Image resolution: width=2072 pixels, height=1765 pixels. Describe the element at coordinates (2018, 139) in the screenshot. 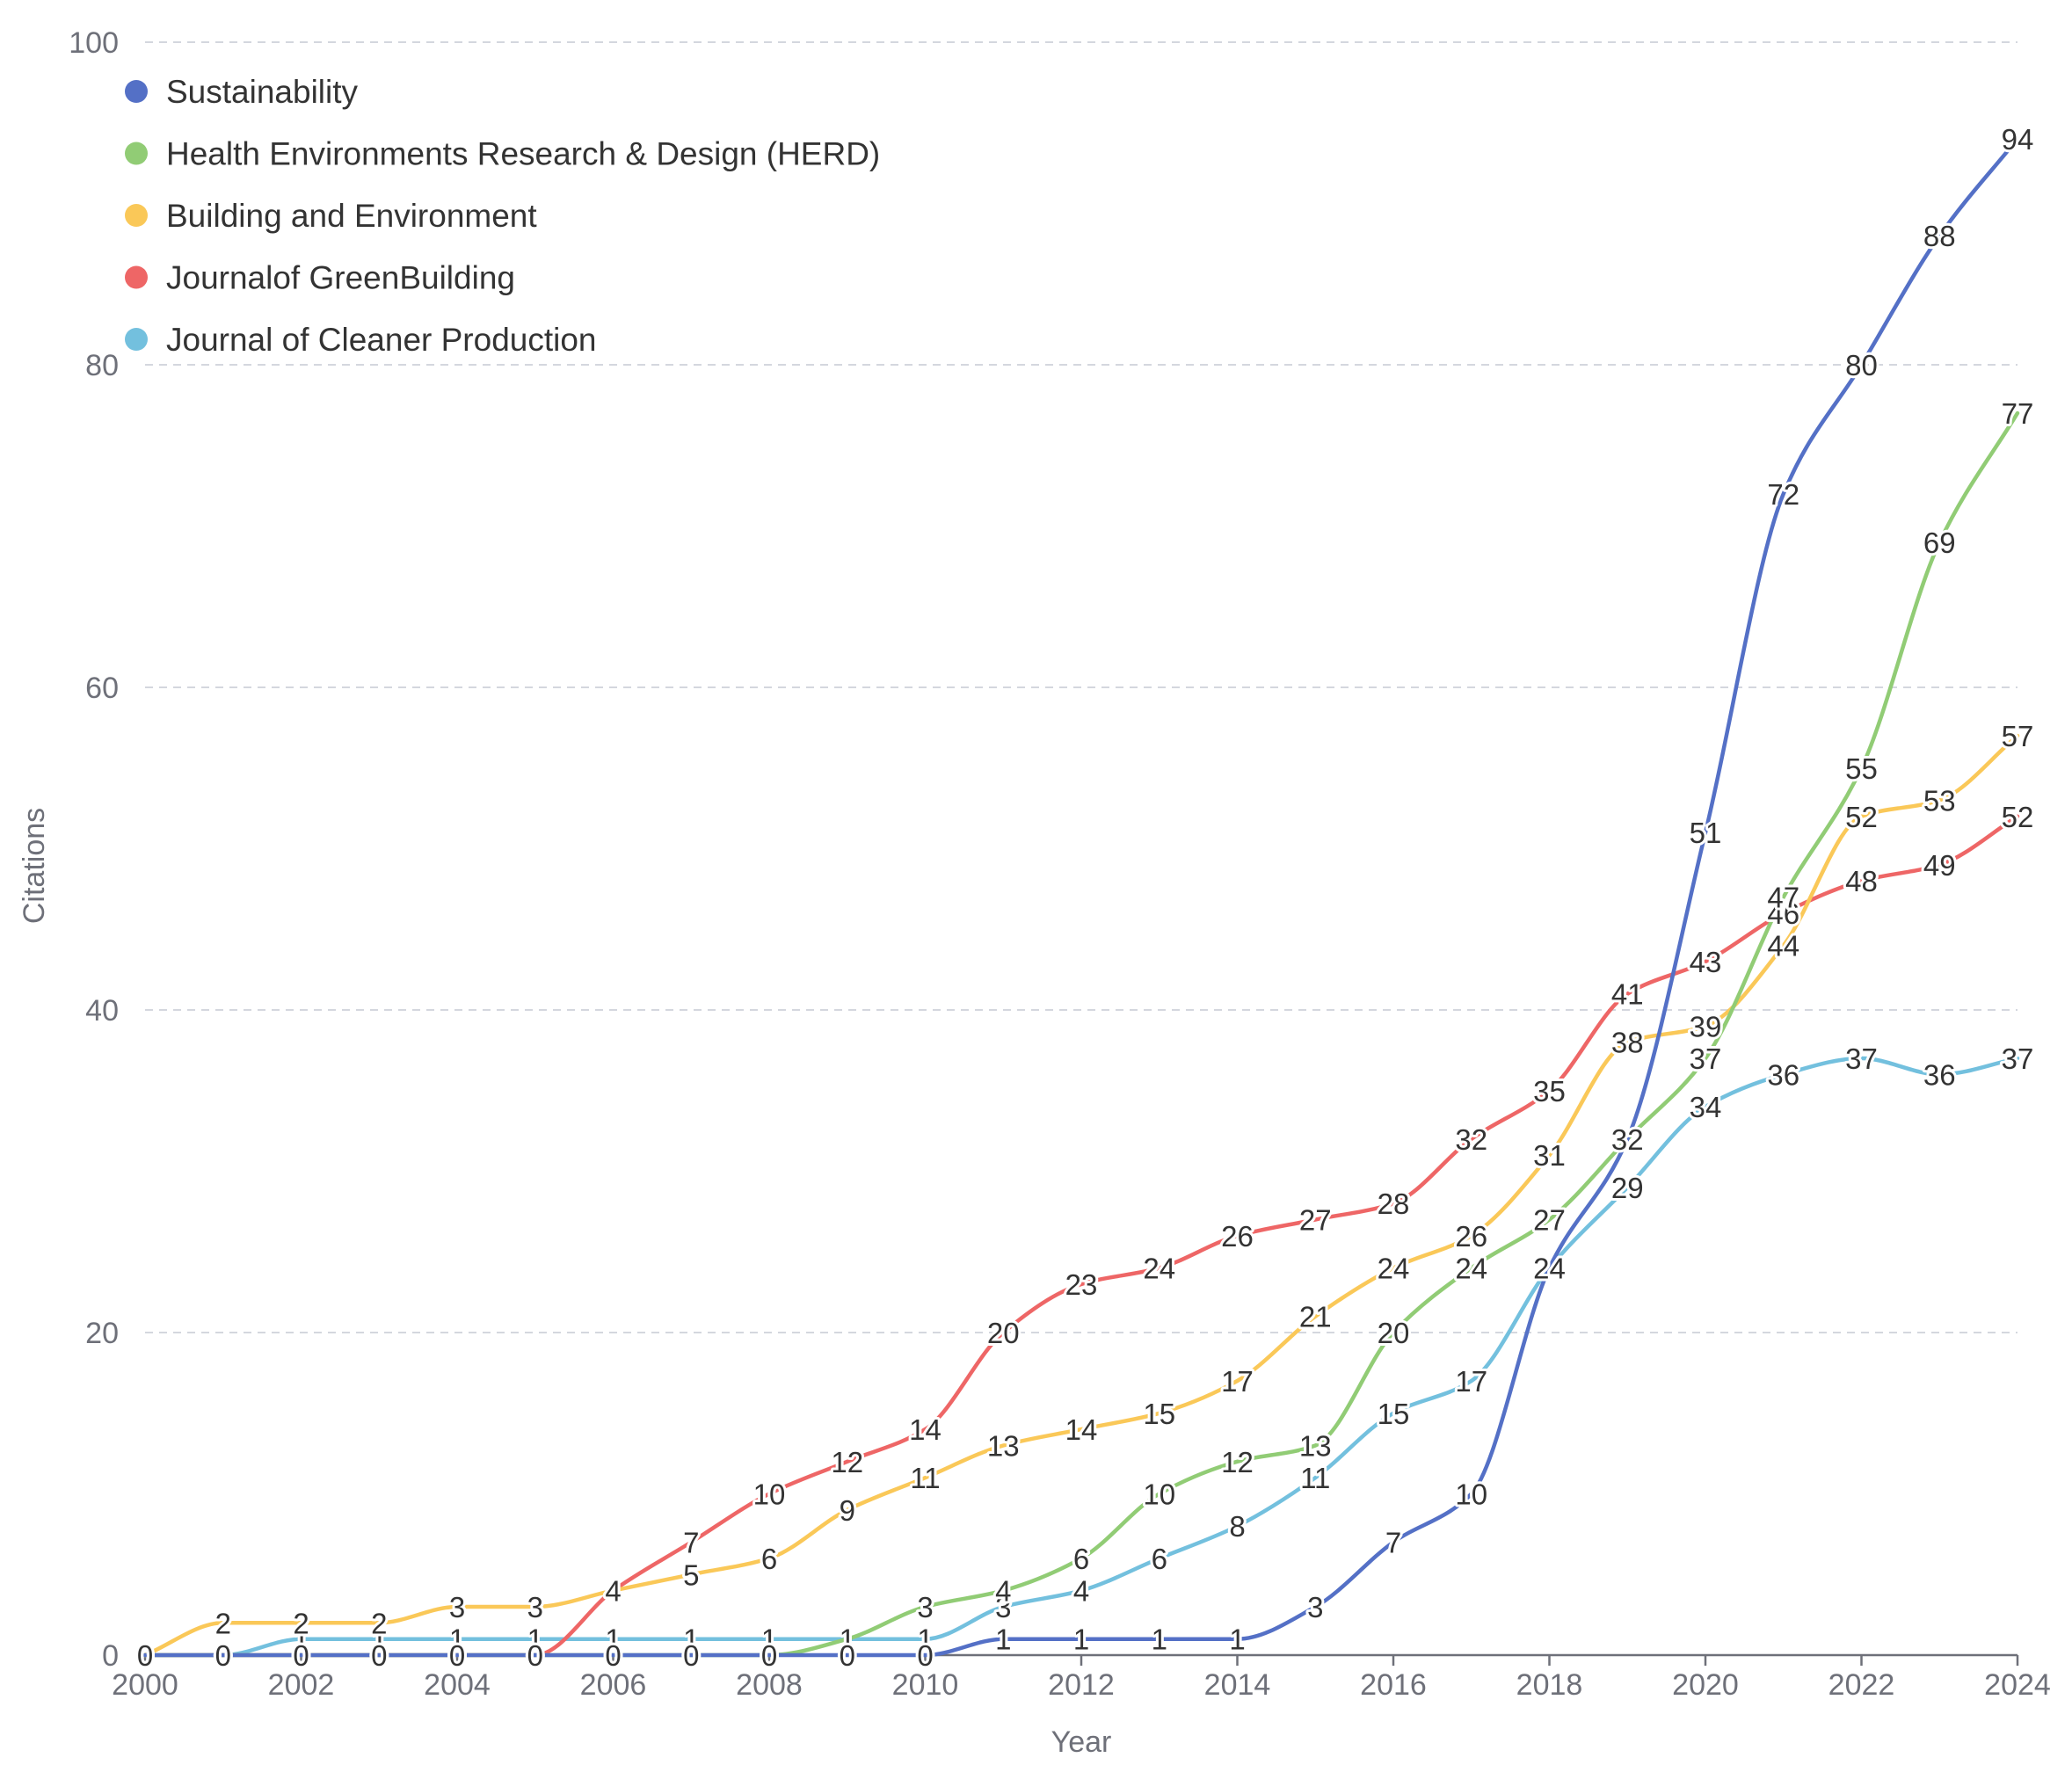

I see `data-label: 94` at that location.